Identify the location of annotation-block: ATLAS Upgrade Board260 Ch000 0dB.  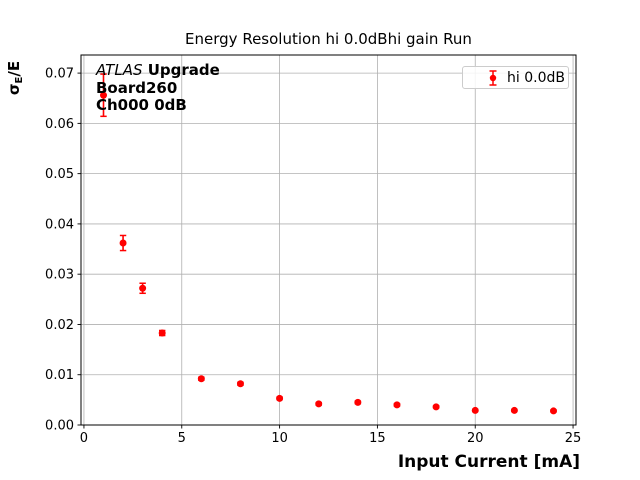
(158, 88).